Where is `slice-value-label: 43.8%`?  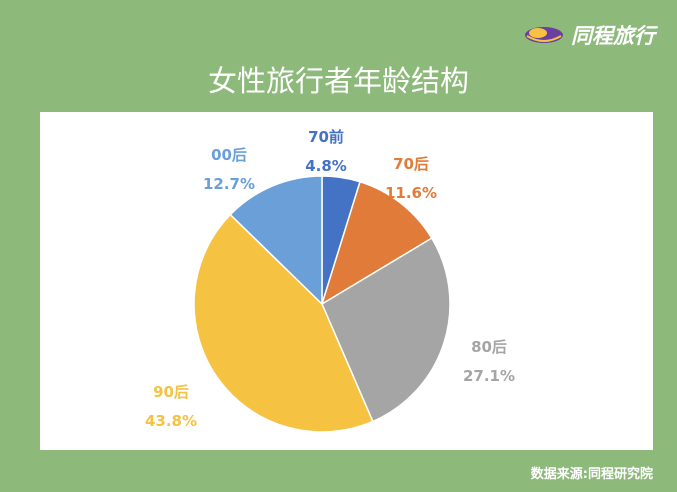
slice-value-label: 43.8% is located at coordinates (171, 421).